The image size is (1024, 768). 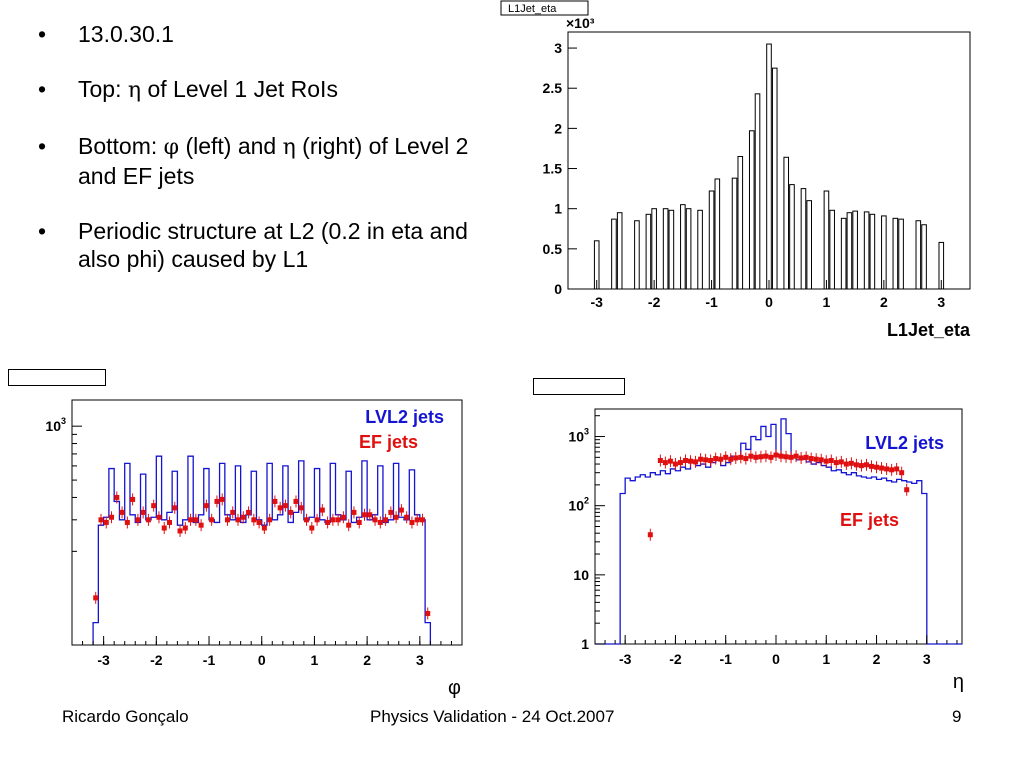 I want to click on legend-lvl2: LVL2 jets, so click(x=404, y=417).